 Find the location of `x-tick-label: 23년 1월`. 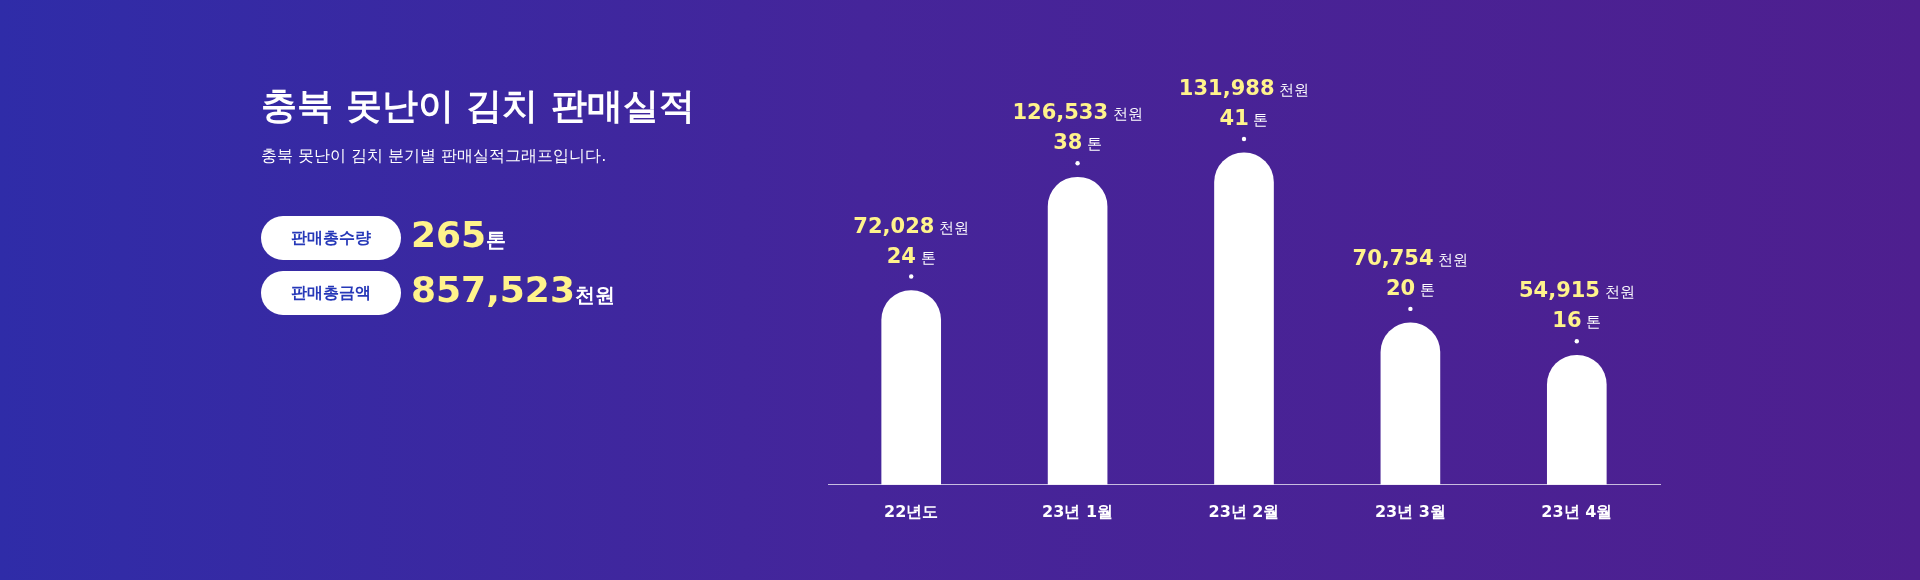

x-tick-label: 23년 1월 is located at coordinates (1078, 511).